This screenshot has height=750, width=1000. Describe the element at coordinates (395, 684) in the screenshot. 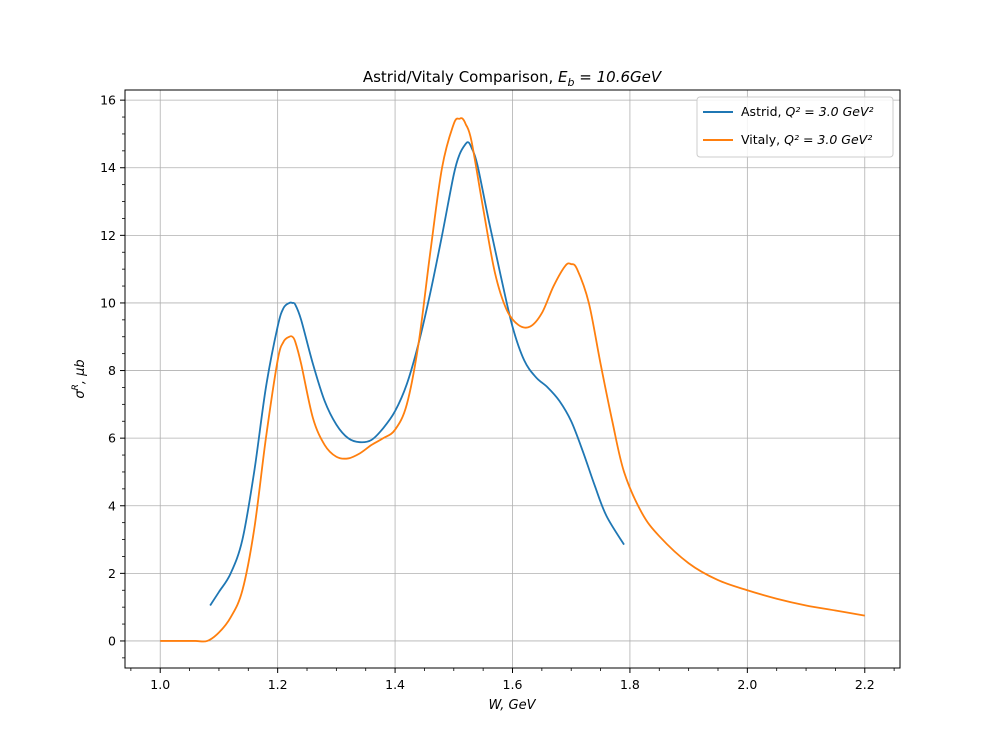

I see `x-tick-label: 1.4` at that location.